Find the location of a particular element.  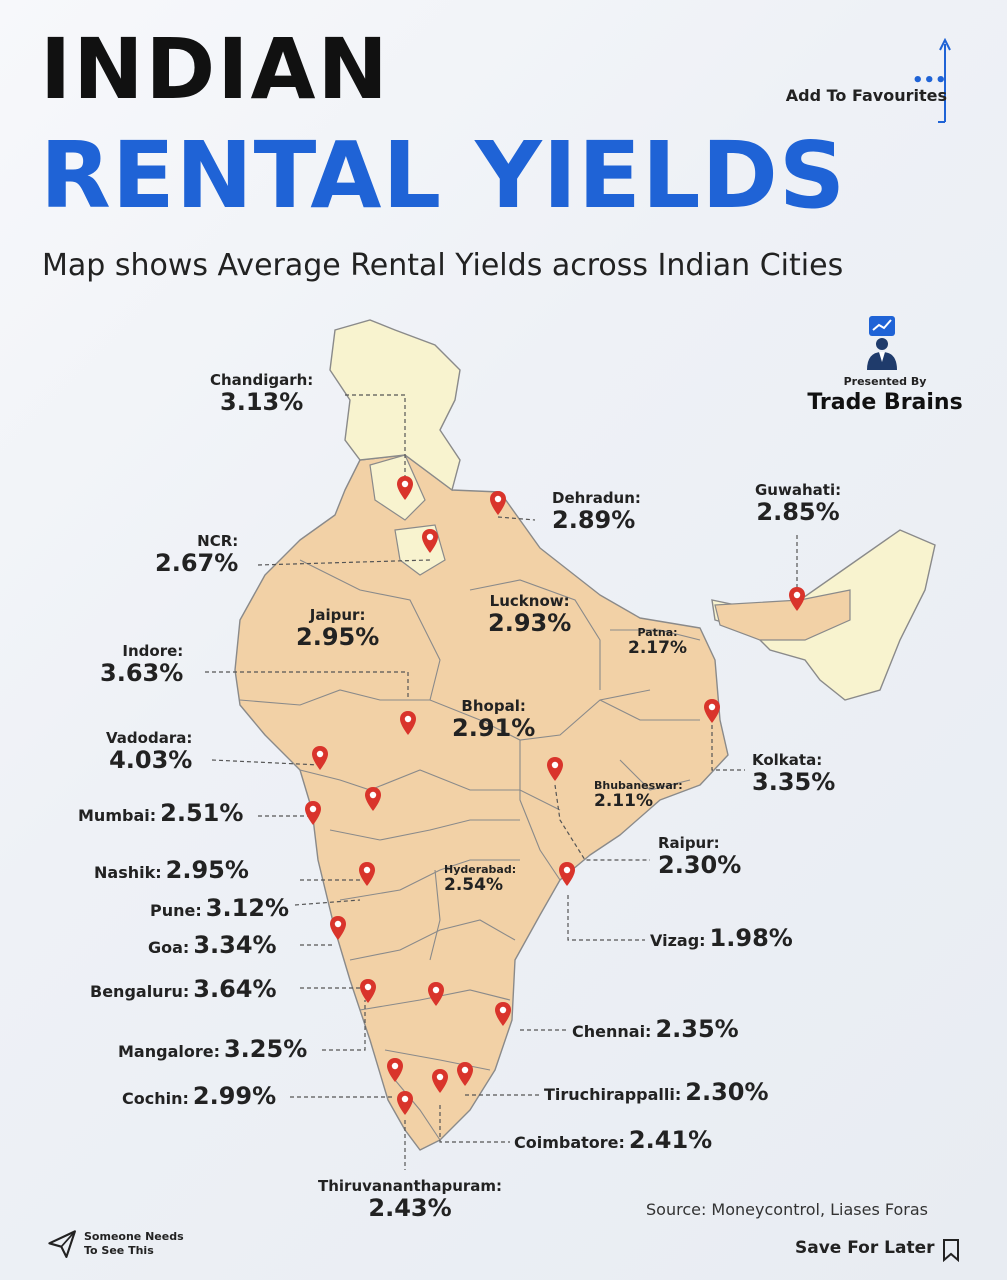

arrow-up-icon is located at coordinates (945, 81).